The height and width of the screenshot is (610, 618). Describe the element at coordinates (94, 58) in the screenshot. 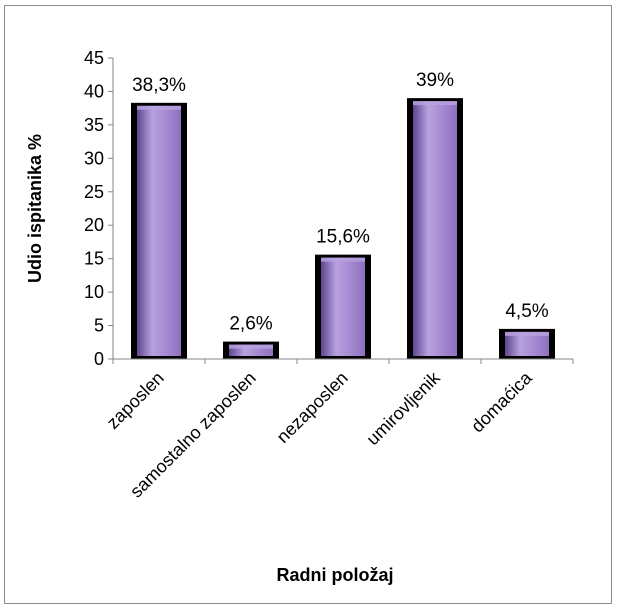

I see `y-tick-label: 45` at that location.